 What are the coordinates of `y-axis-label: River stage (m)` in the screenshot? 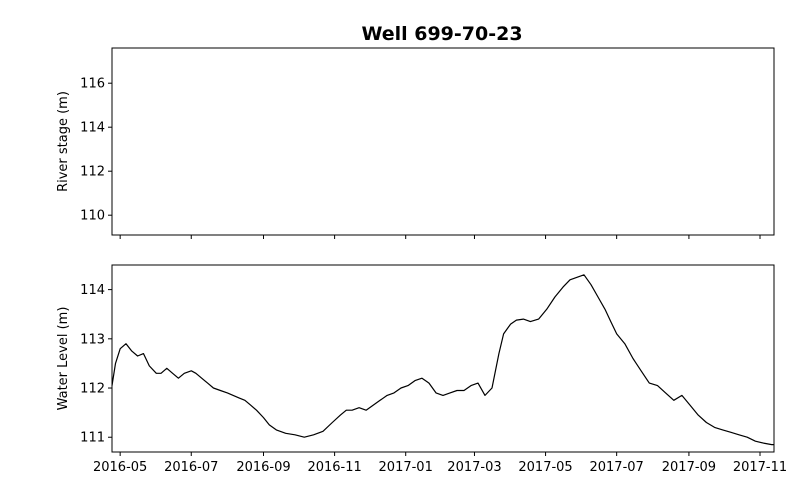 It's located at (63, 141).